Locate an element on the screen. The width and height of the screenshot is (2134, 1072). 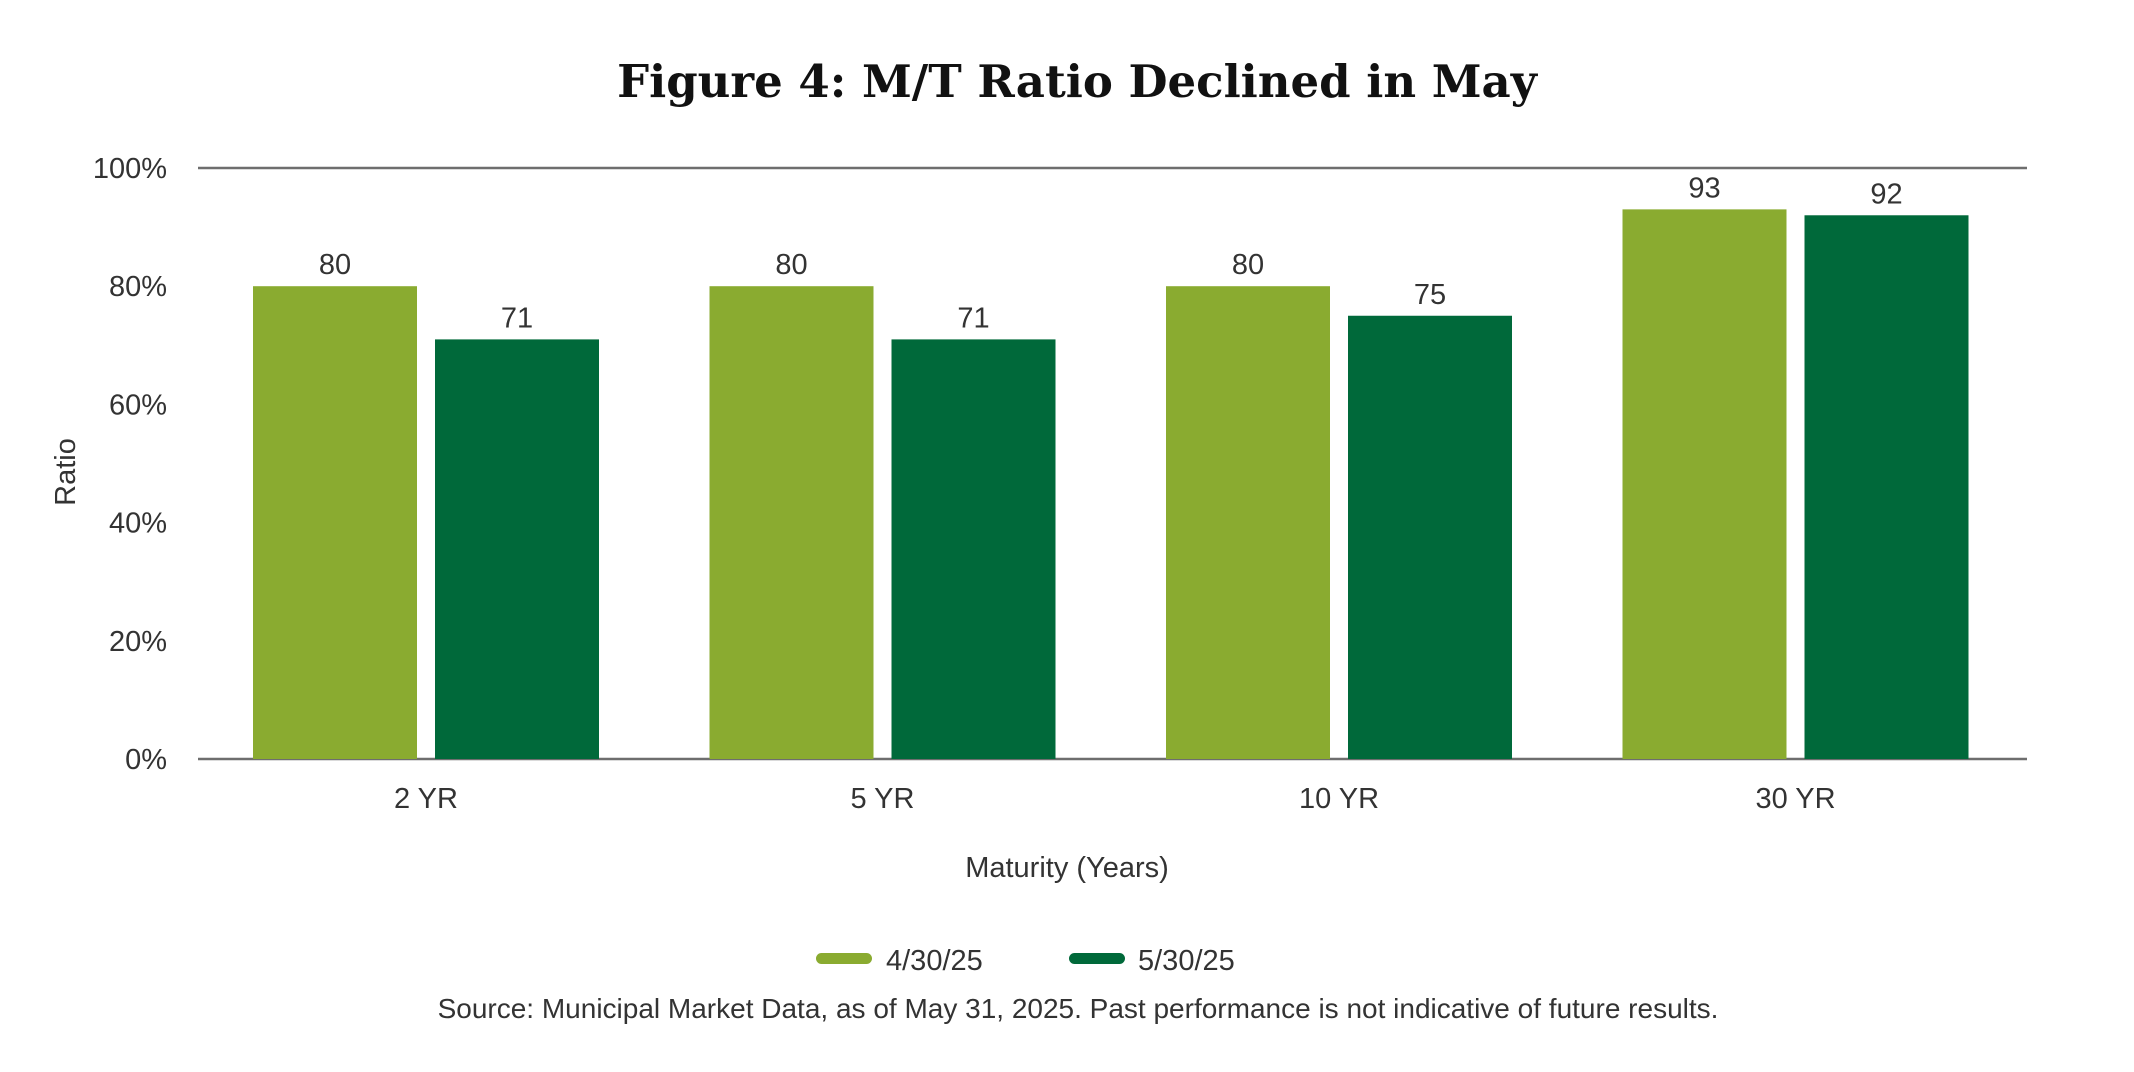
bar-data-label: 75 is located at coordinates (1430, 295).